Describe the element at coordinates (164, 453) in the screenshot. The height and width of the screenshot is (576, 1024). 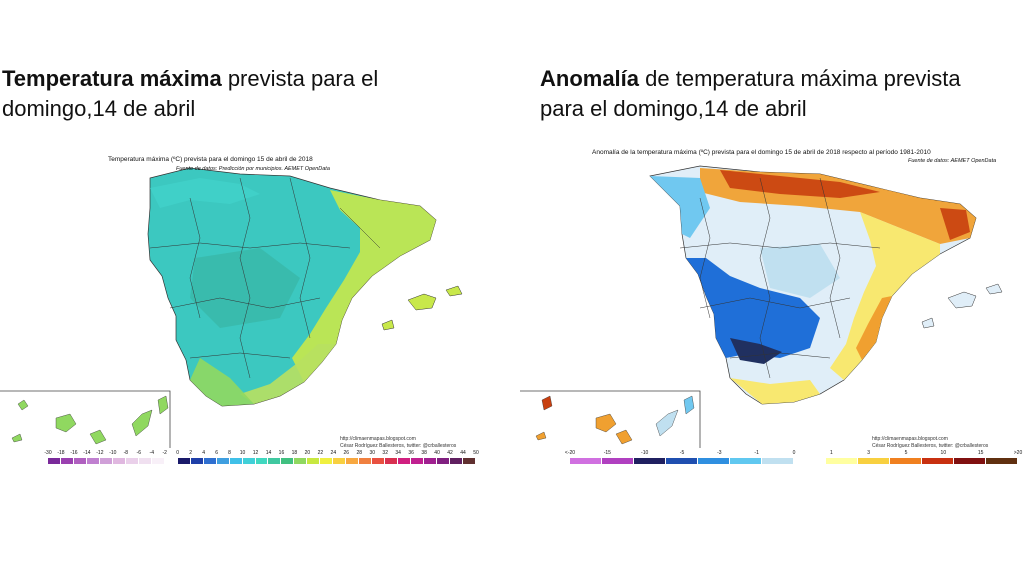
I see `legend-tick-label: -2` at that location.